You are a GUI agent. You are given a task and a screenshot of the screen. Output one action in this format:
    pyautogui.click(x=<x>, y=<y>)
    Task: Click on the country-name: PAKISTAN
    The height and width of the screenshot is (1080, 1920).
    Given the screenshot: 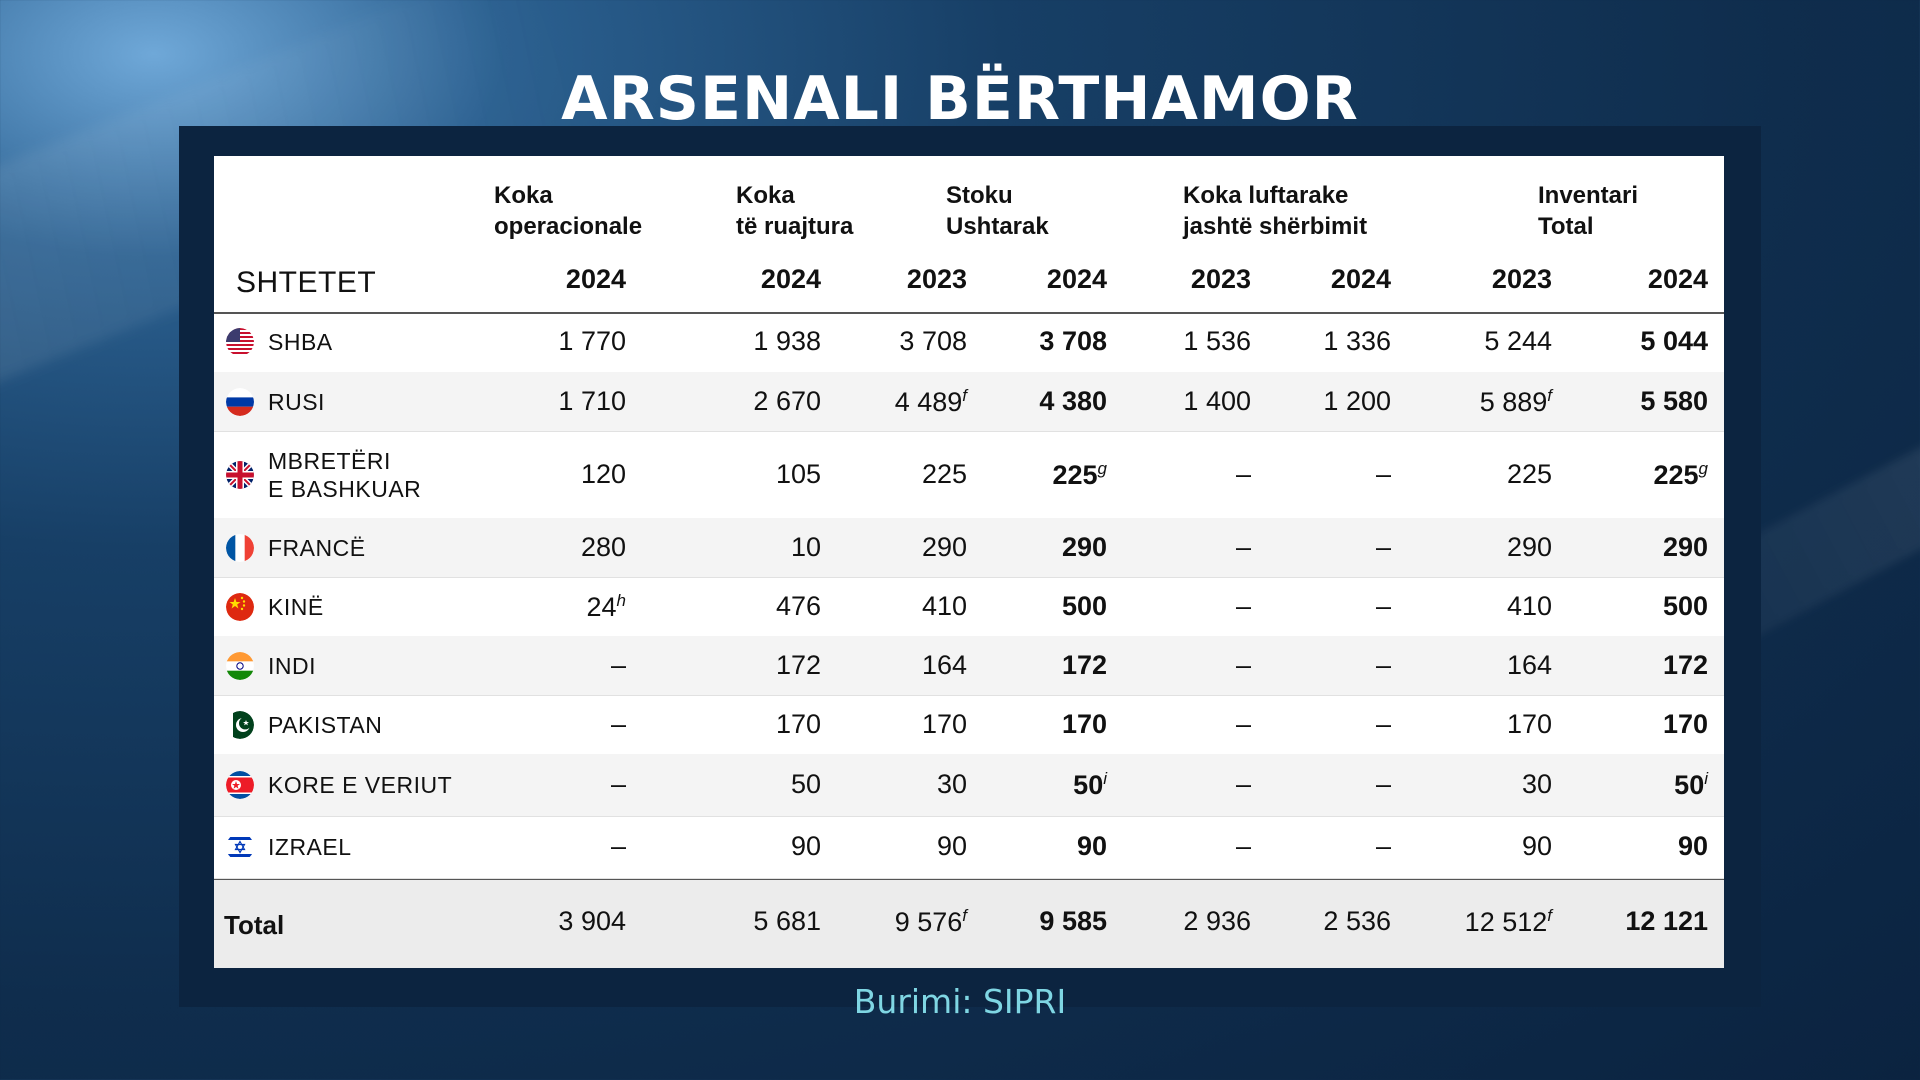 What is the action you would take?
    pyautogui.click(x=325, y=725)
    